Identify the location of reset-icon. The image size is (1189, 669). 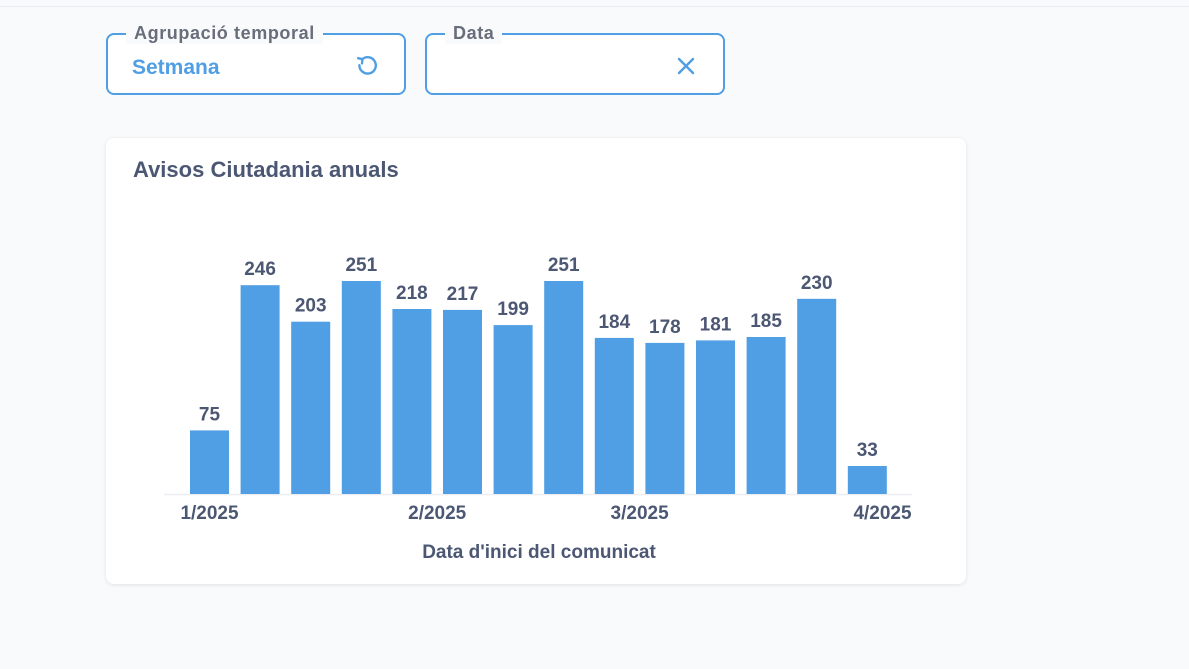
(367, 66).